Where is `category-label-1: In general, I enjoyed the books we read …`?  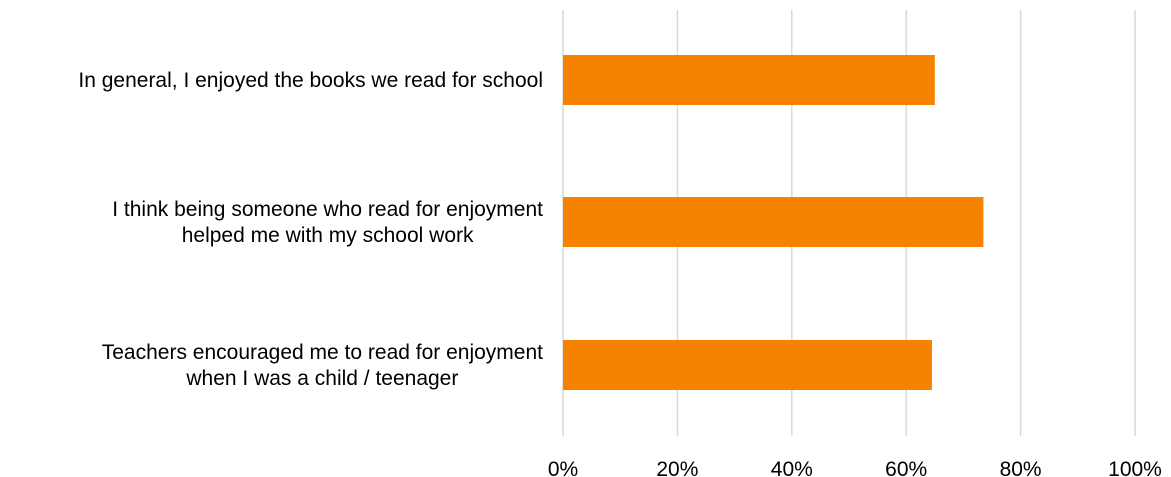 category-label-1: In general, I enjoyed the books we read … is located at coordinates (310, 80).